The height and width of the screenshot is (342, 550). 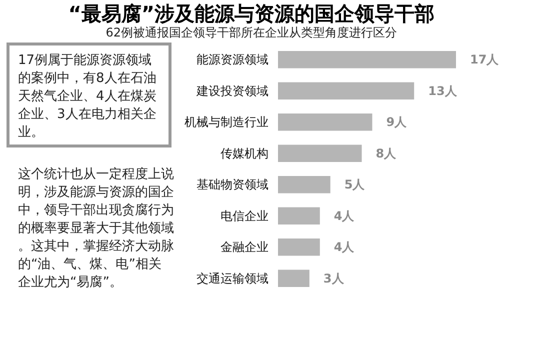 I want to click on chart-title: “最易腐”涉及能源与资源的国企领导干部, so click(x=251, y=14).